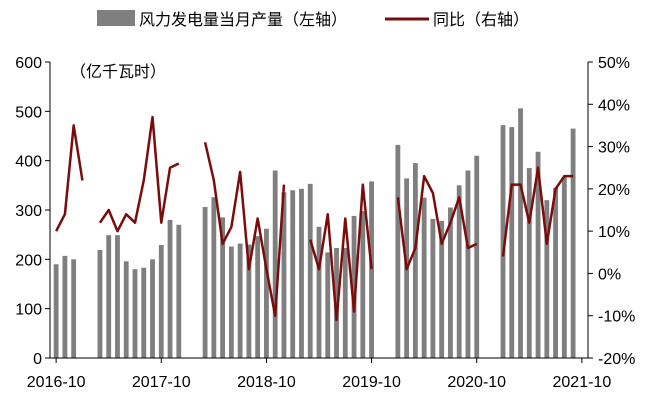 The width and height of the screenshot is (659, 402). What do you see at coordinates (614, 232) in the screenshot?
I see `right-tick-label: 10%` at bounding box center [614, 232].